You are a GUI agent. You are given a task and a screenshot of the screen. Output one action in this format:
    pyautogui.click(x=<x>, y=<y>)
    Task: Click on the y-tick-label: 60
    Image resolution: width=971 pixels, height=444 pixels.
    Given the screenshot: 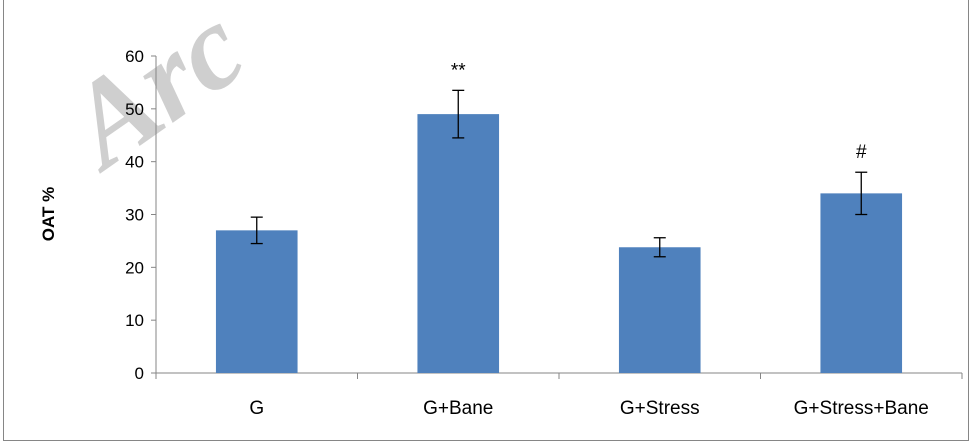 What is the action you would take?
    pyautogui.click(x=134, y=56)
    